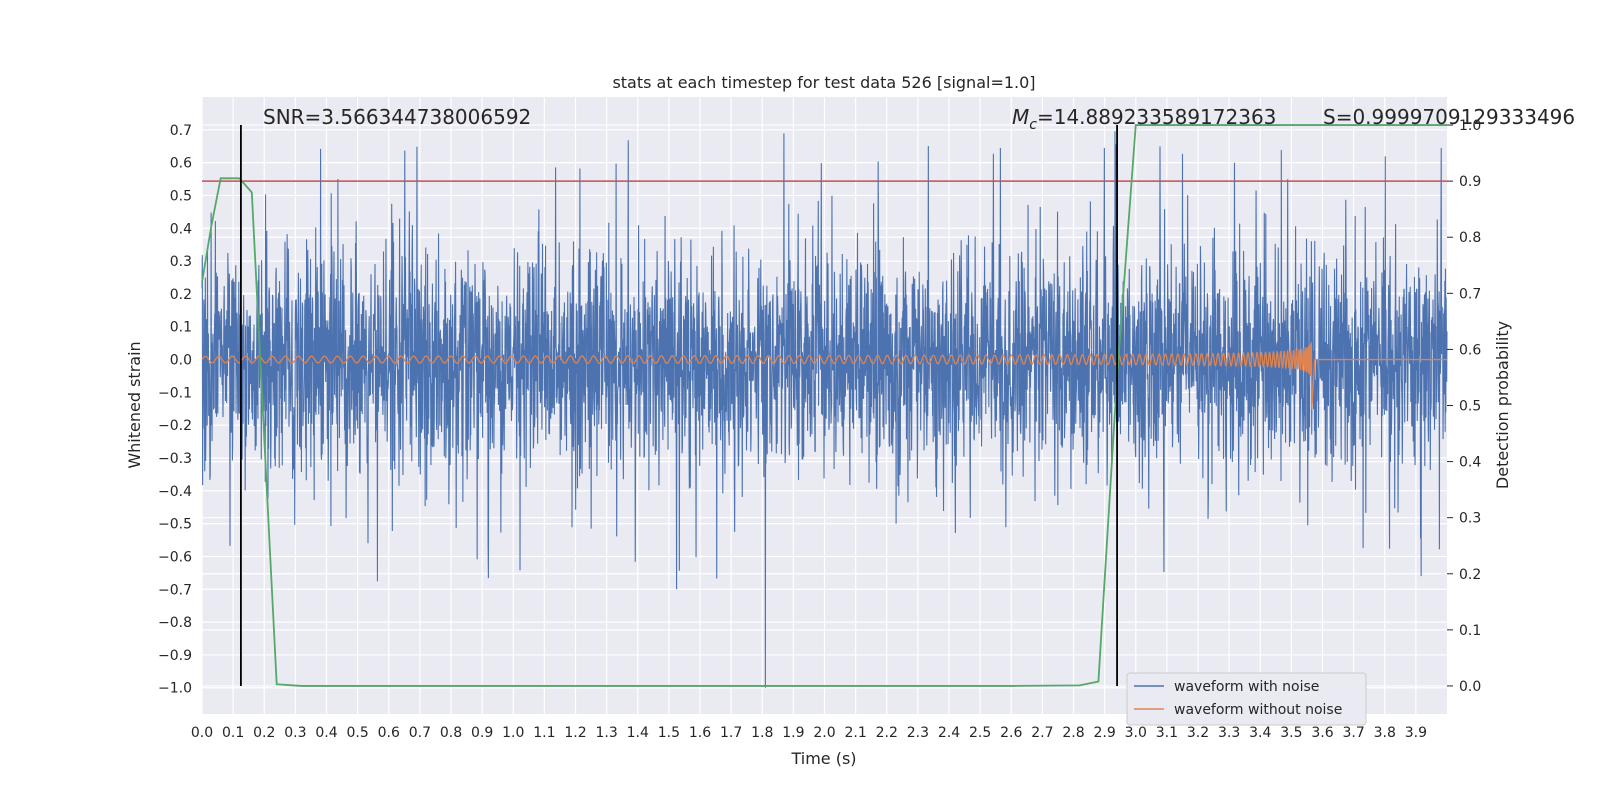 Image resolution: width=1600 pixels, height=800 pixels. Describe the element at coordinates (181, 361) in the screenshot. I see `y-left-tick-label: 0.0` at that location.